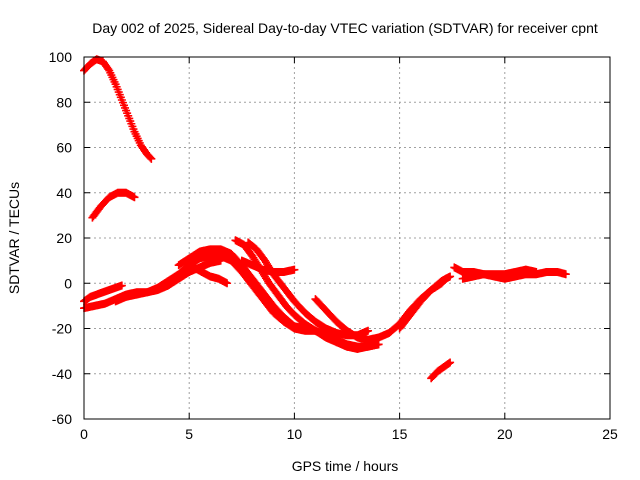 Image resolution: width=640 pixels, height=480 pixels. Describe the element at coordinates (610, 434) in the screenshot. I see `x-tick-label: 25` at that location.